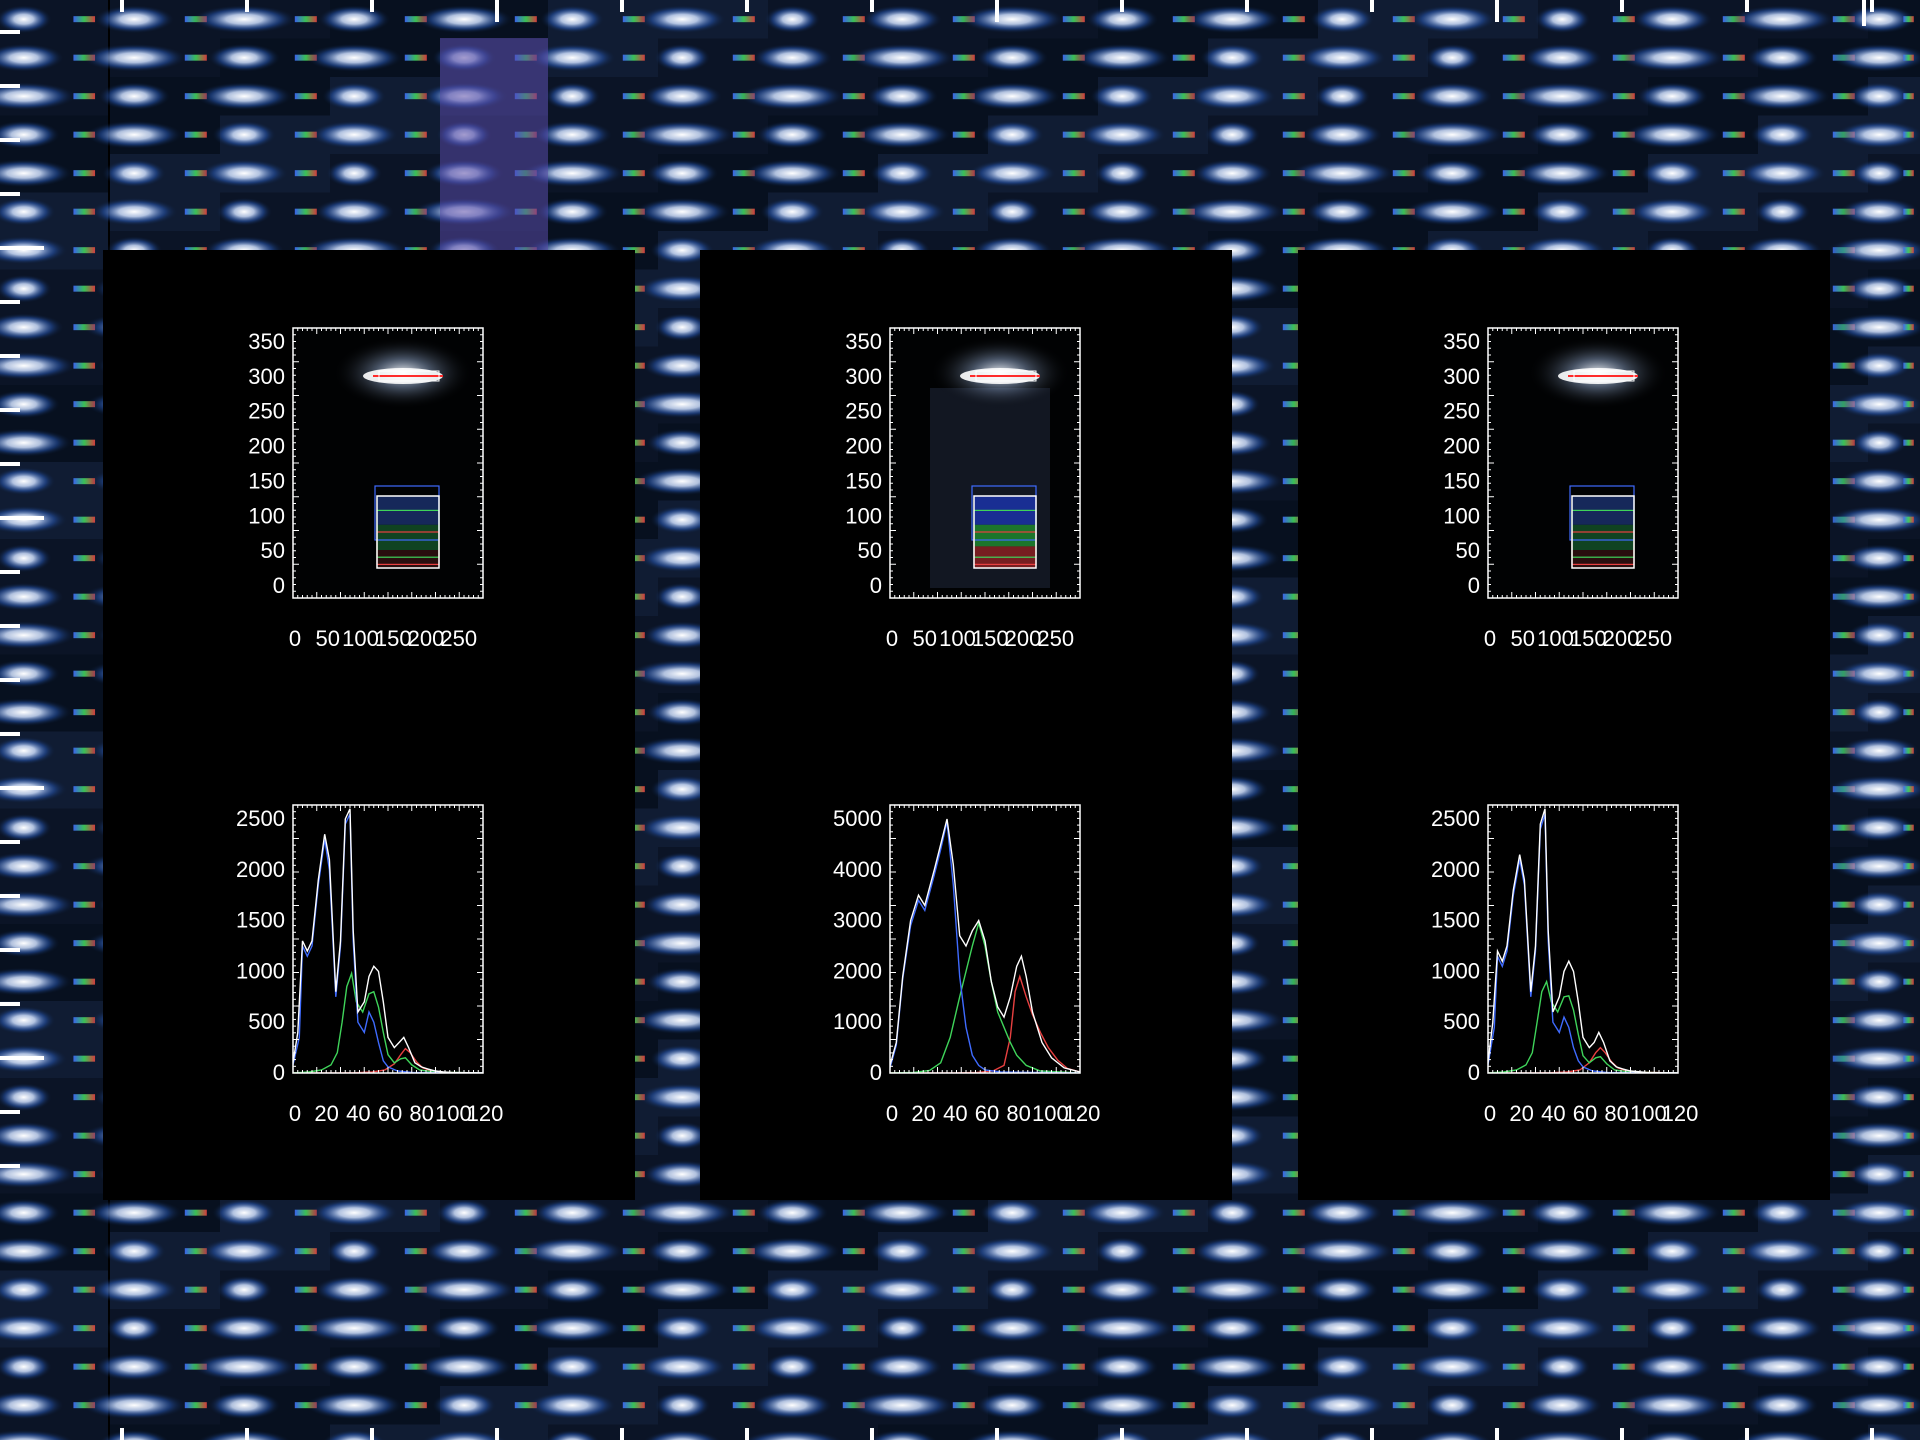 The image size is (1920, 1440). Describe the element at coordinates (328, 638) in the screenshot. I see `image-x-tick-label: 50` at that location.